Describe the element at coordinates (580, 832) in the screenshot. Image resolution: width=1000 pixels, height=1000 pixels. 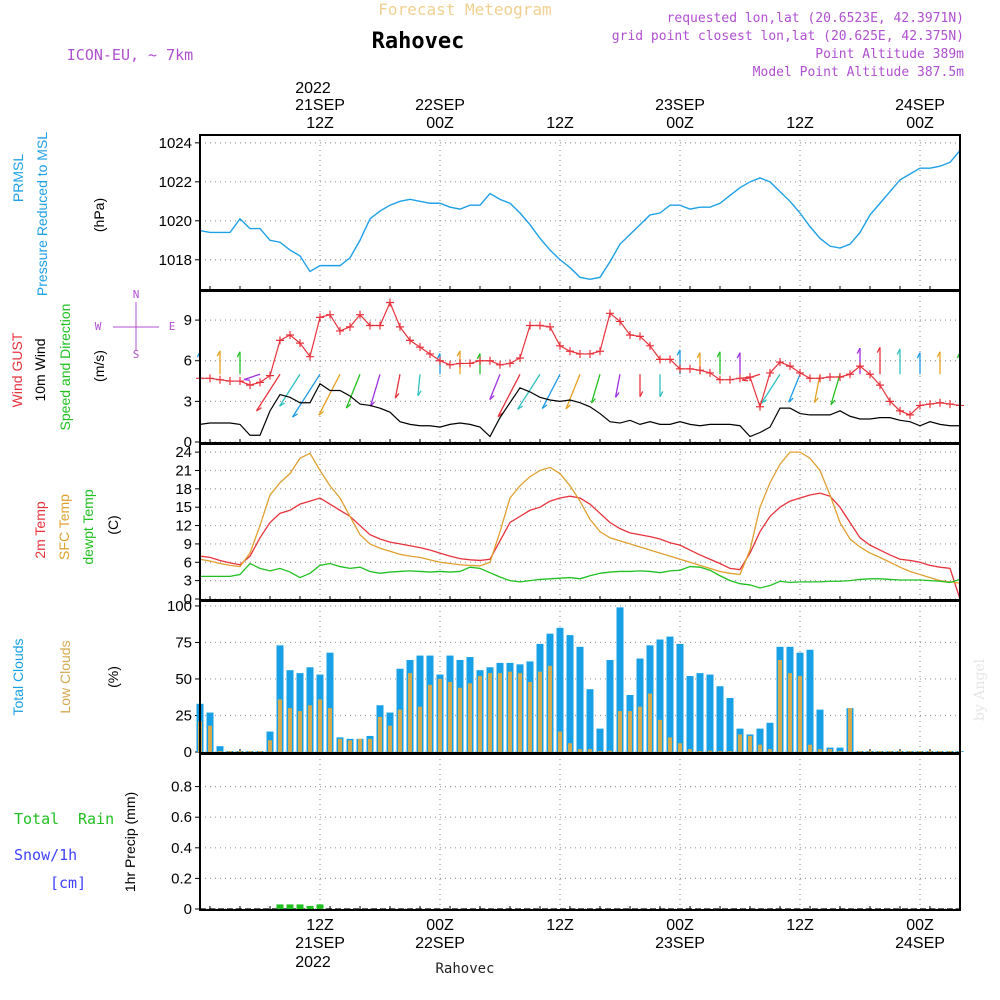
I see `panel-frame` at that location.